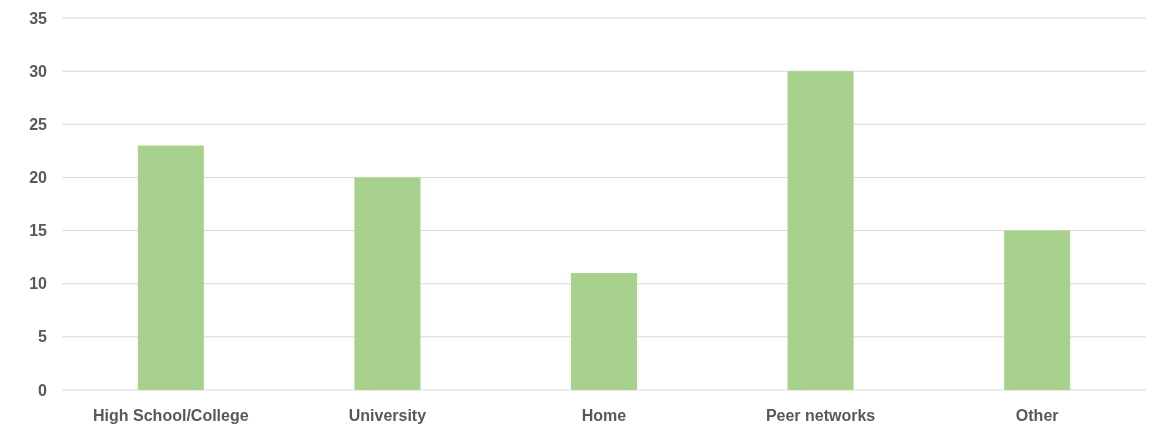 The image size is (1168, 436). I want to click on y-tick-label: 5, so click(43, 337).